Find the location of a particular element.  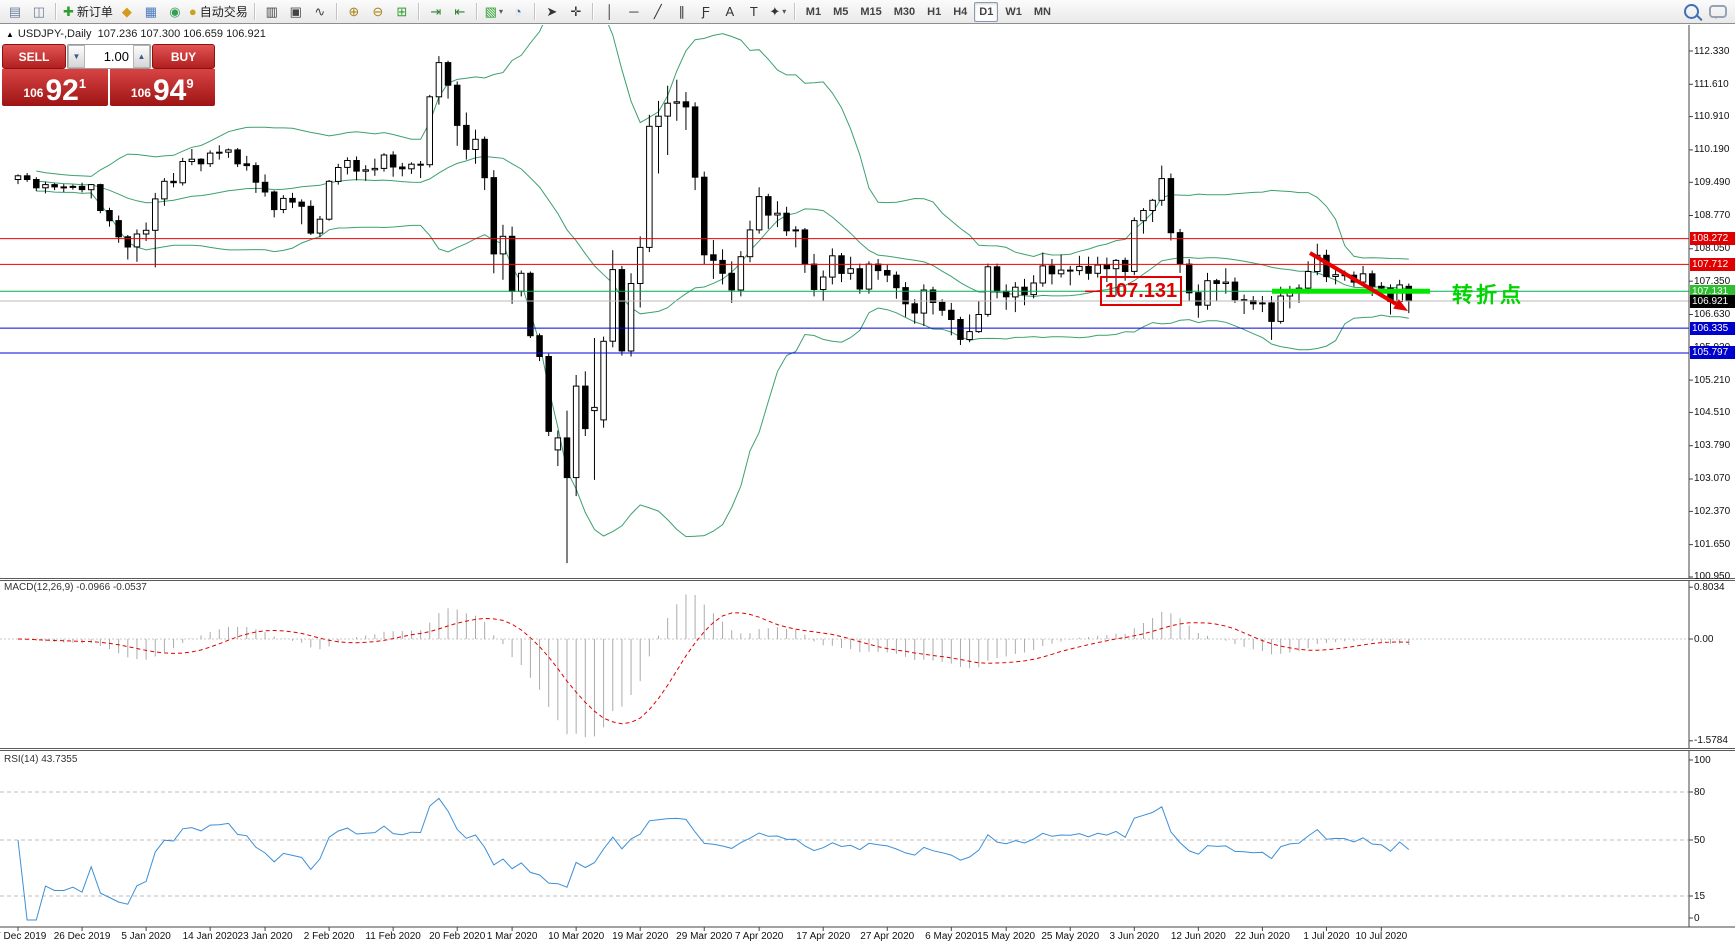

timeframe-h1: H1 is located at coordinates (934, 11).